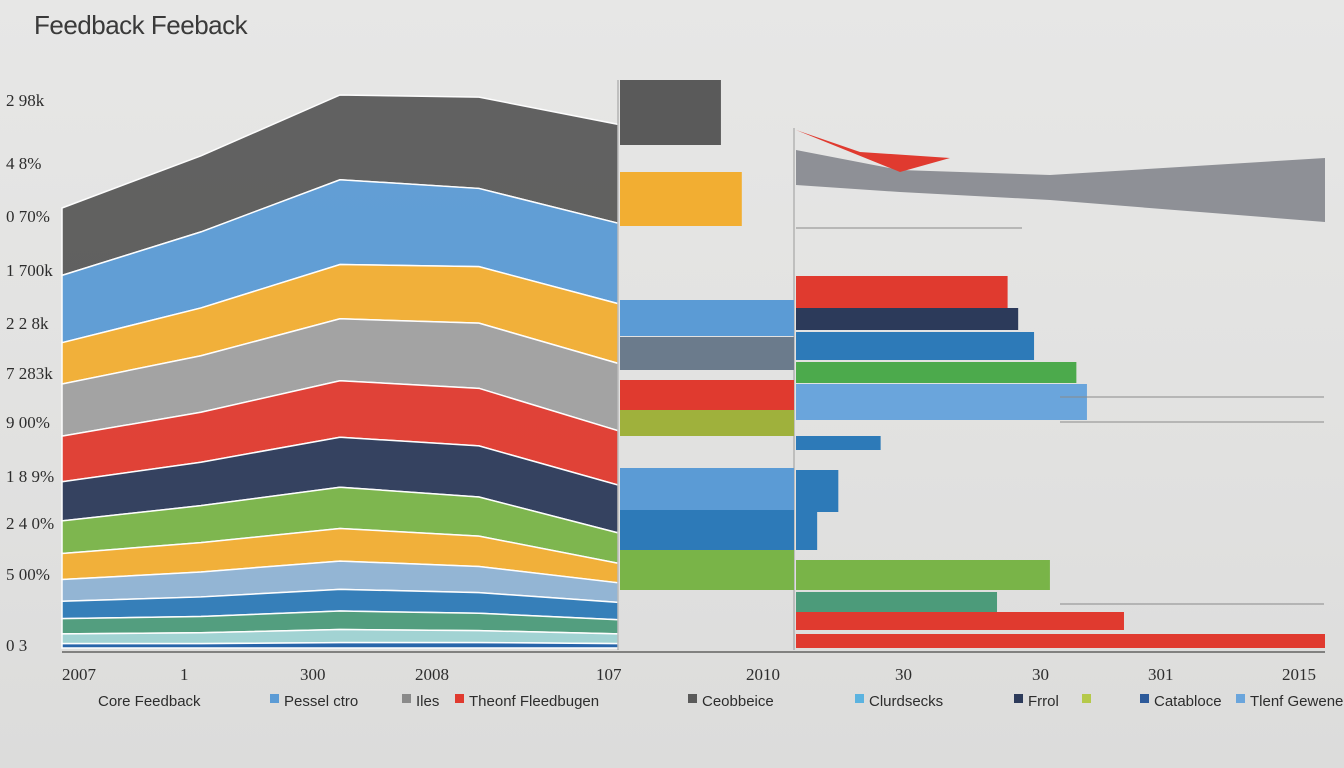  Describe the element at coordinates (427, 701) in the screenshot. I see `legend-label: Iles` at that location.